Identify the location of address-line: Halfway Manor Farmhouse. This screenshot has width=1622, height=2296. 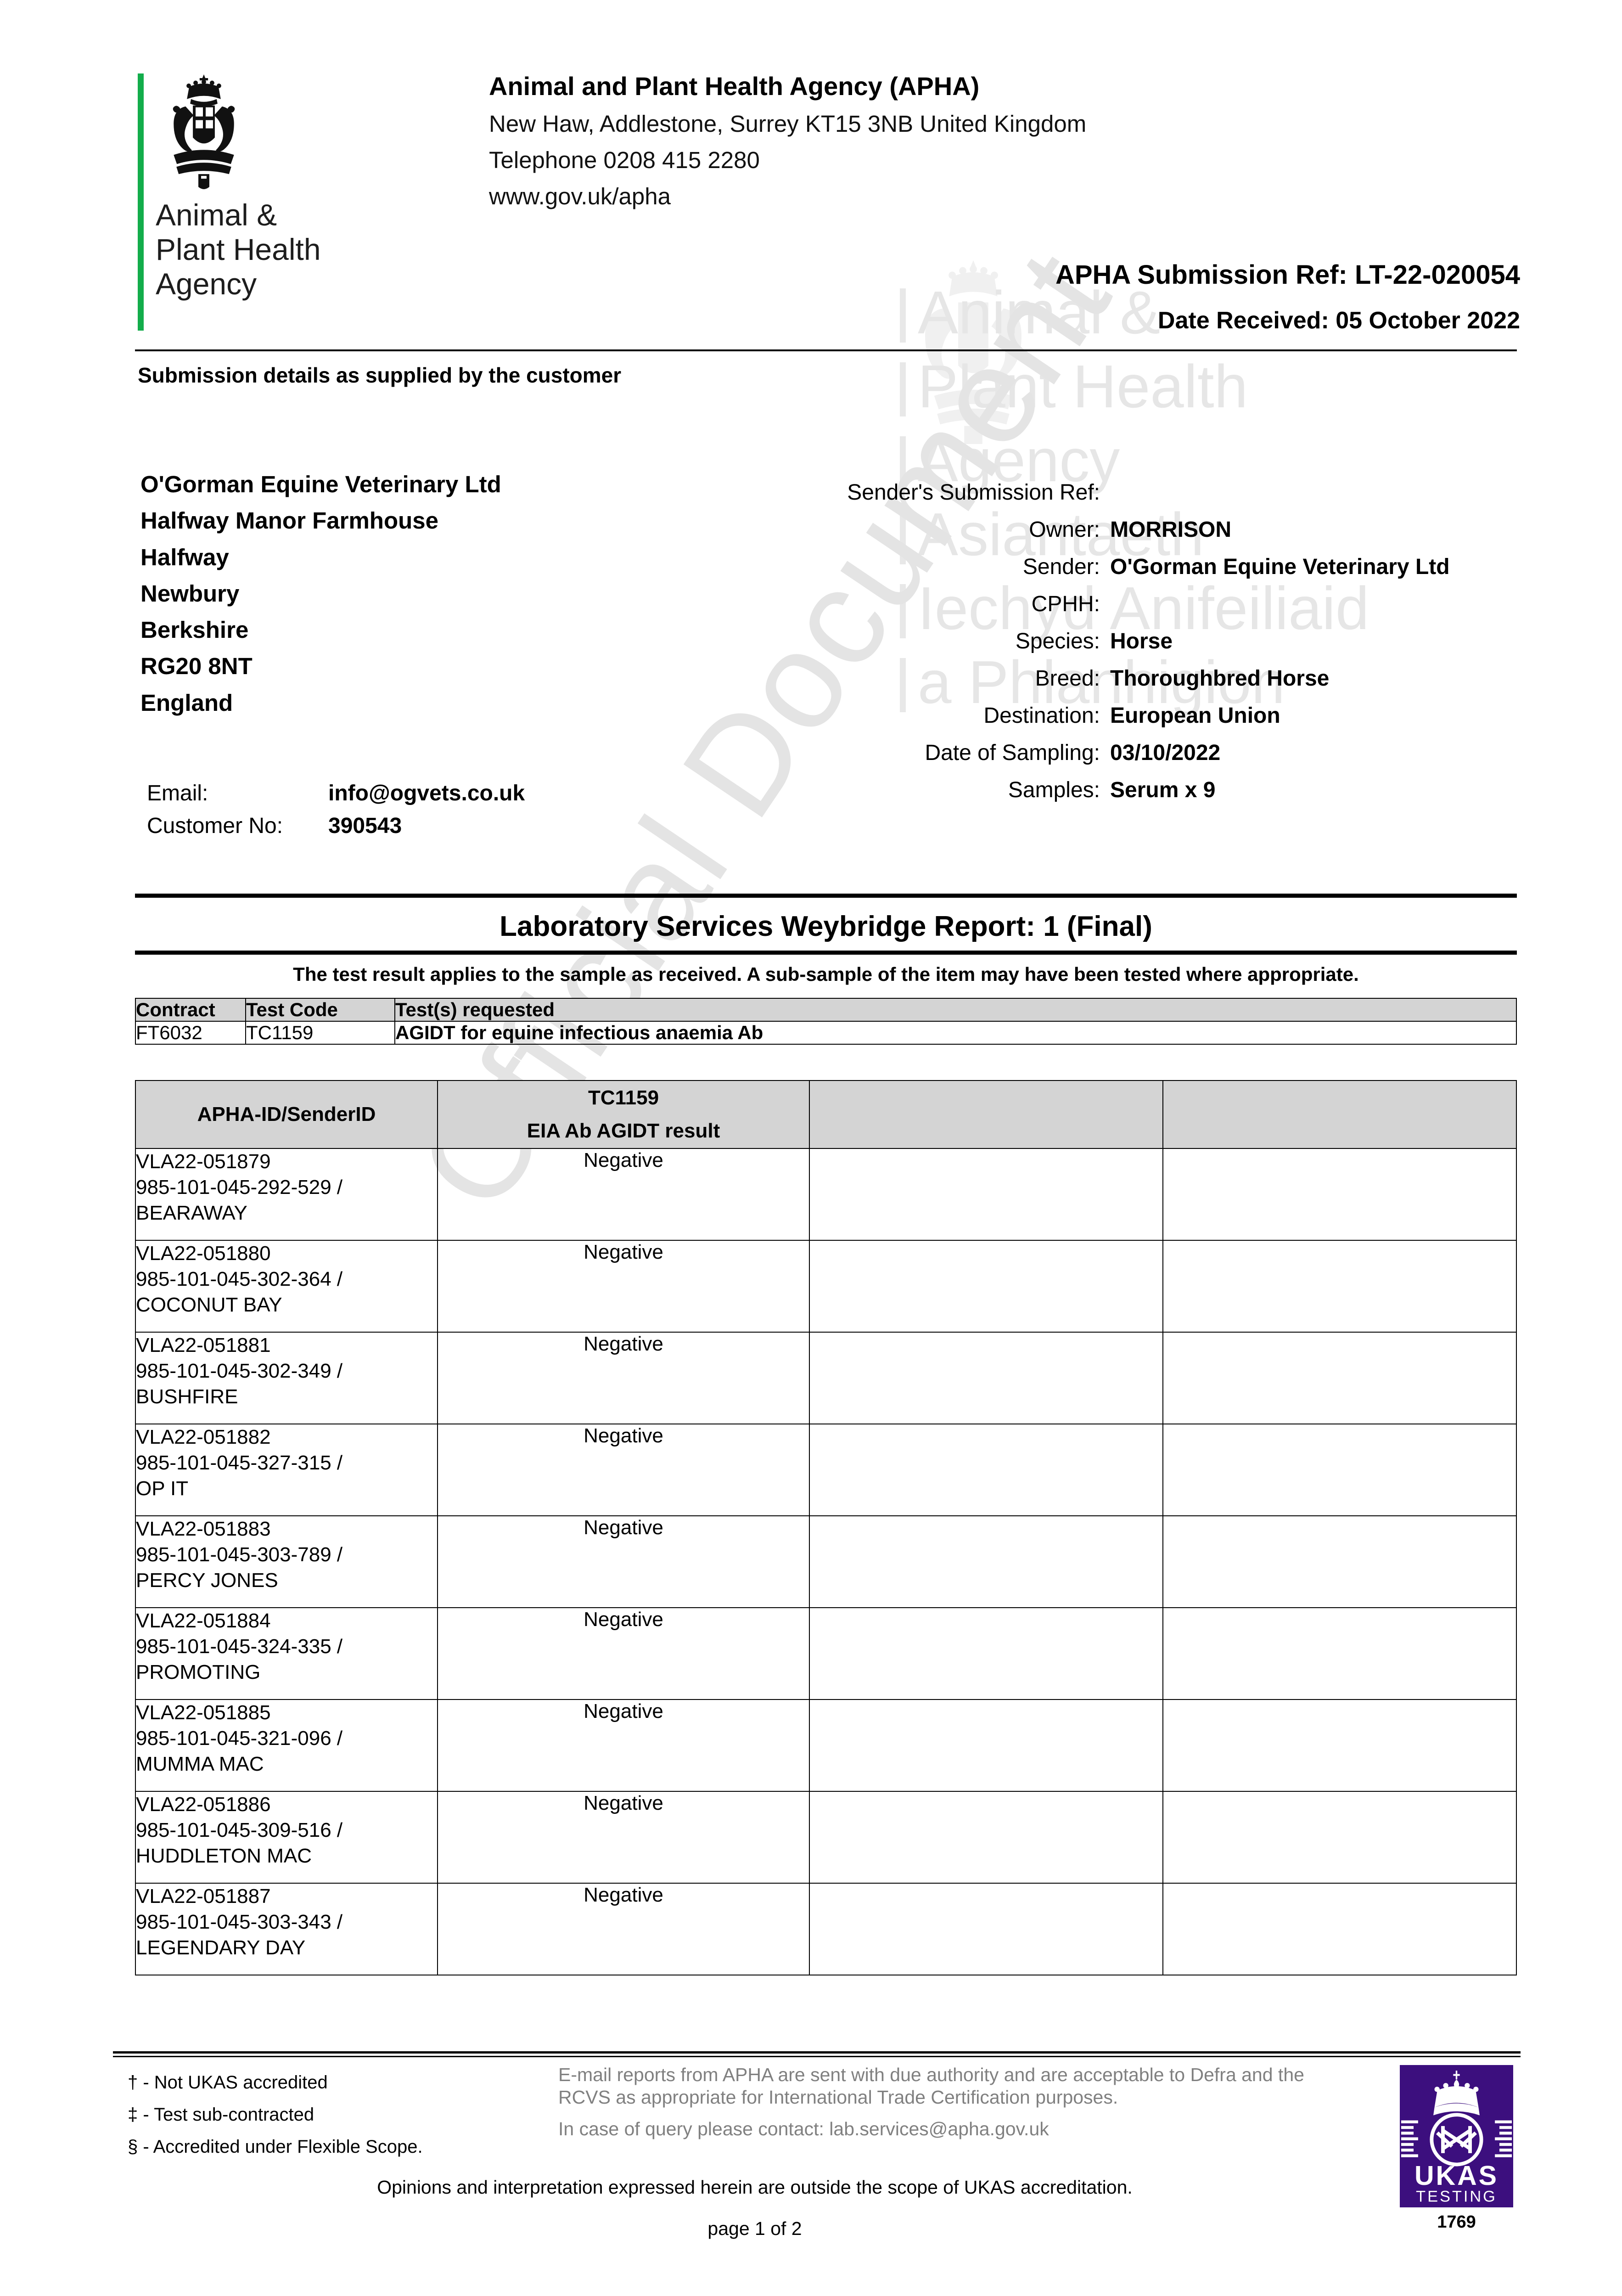
(289, 520).